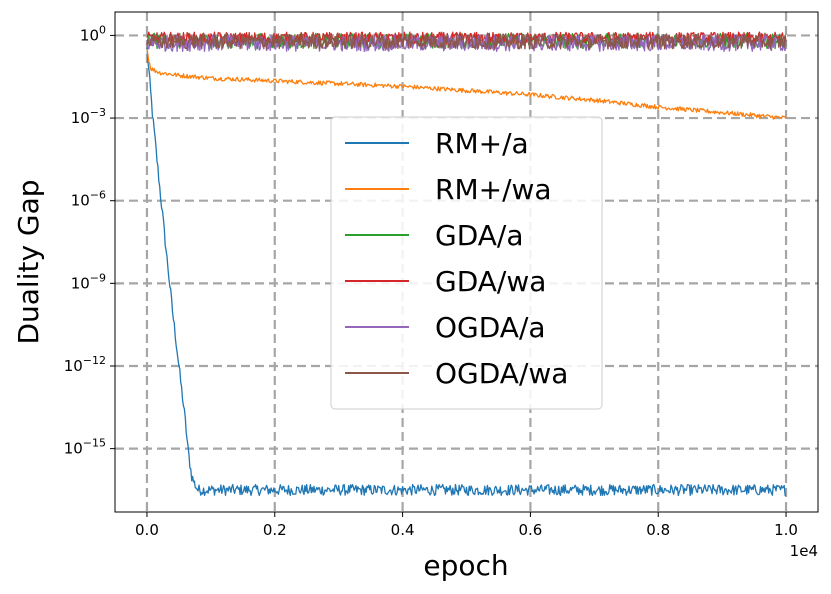 The width and height of the screenshot is (831, 594). What do you see at coordinates (466, 84) in the screenshot?
I see `series-line-rm-wa` at bounding box center [466, 84].